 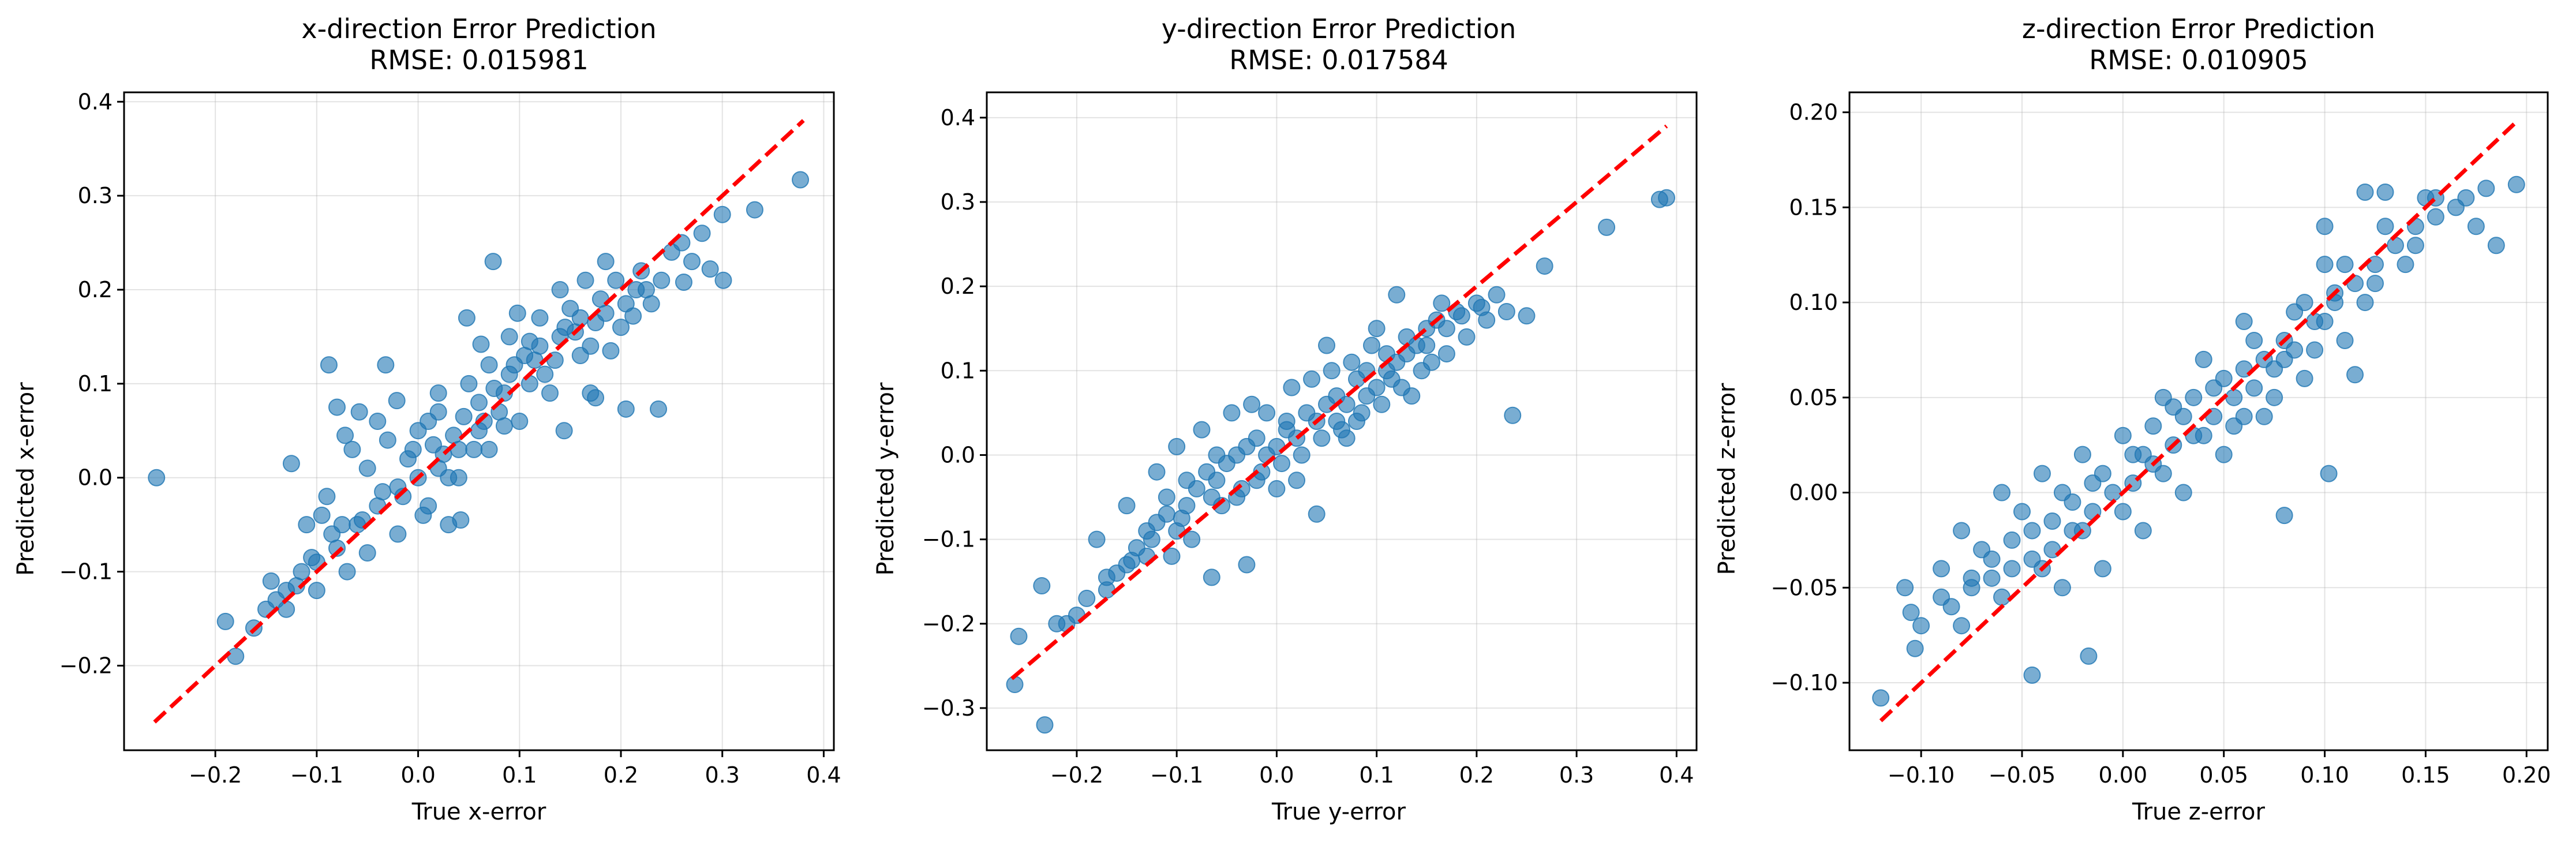 What do you see at coordinates (478, 812) in the screenshot?
I see `x-axis-label: True x-error` at bounding box center [478, 812].